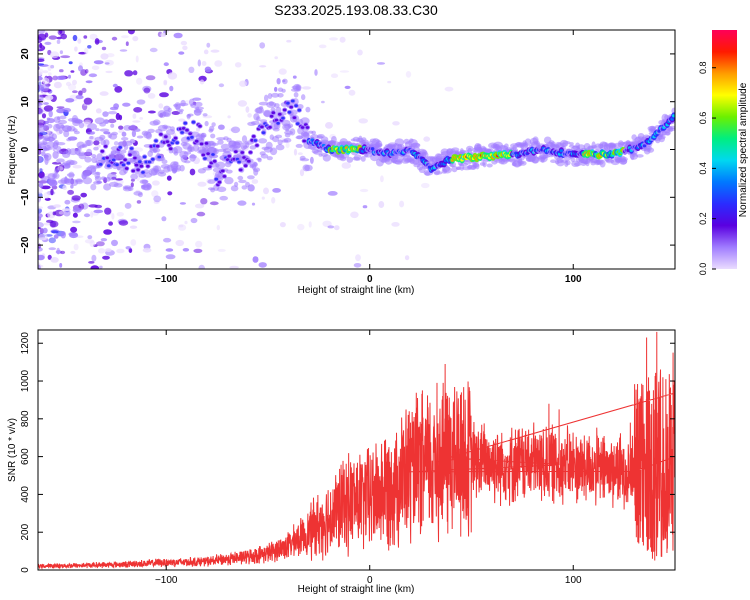 The image size is (750, 600). I want to click on y-tick-label: 1200, so click(25, 343).